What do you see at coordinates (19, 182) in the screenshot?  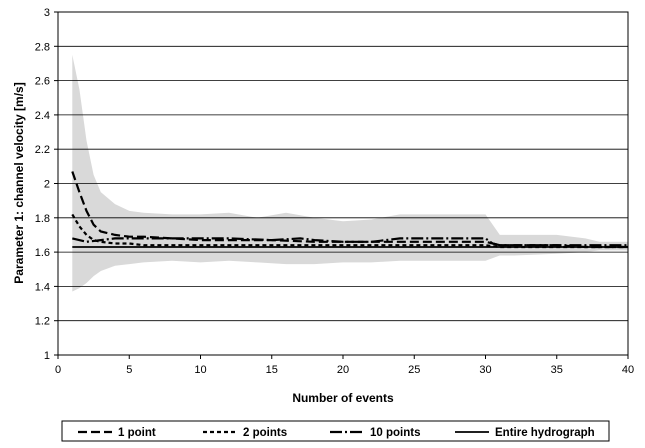 I see `y-axis-label: Parameter 1: channel velocity [m/s]` at bounding box center [19, 182].